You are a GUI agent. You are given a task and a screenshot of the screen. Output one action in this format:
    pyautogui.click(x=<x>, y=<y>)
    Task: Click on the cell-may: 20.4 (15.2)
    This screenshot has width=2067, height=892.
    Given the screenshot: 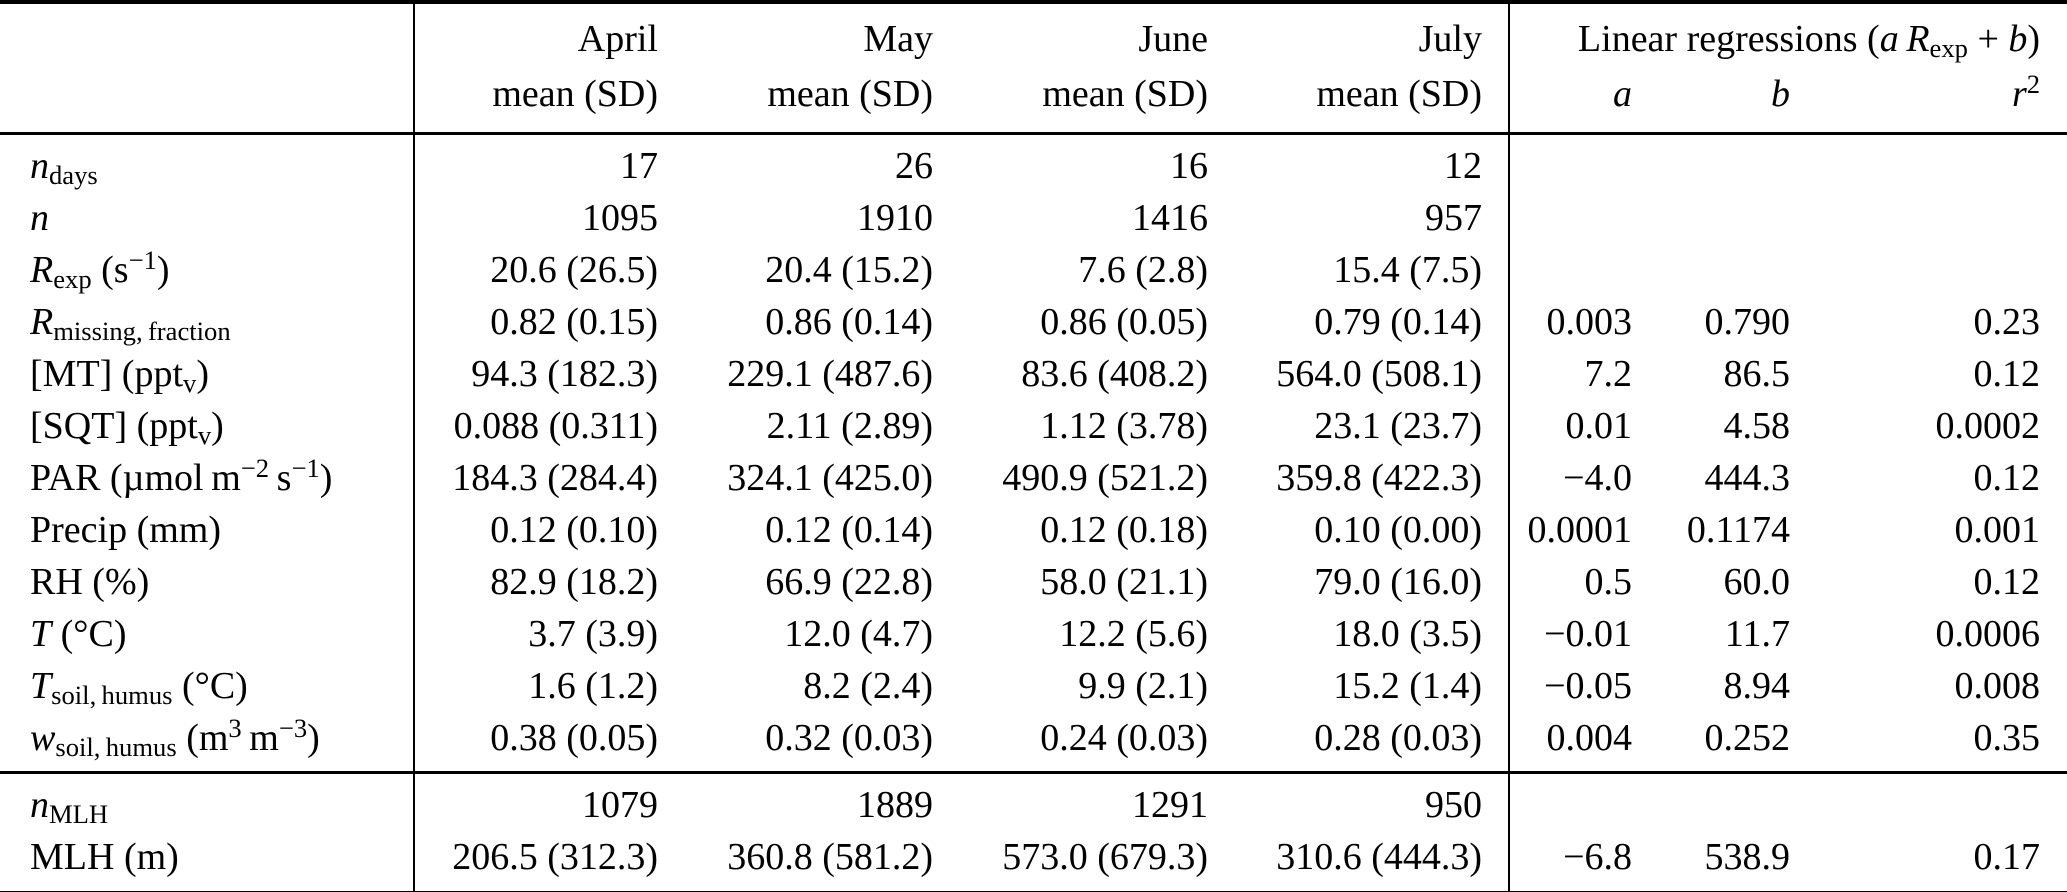 What is the action you would take?
    pyautogui.click(x=849, y=270)
    